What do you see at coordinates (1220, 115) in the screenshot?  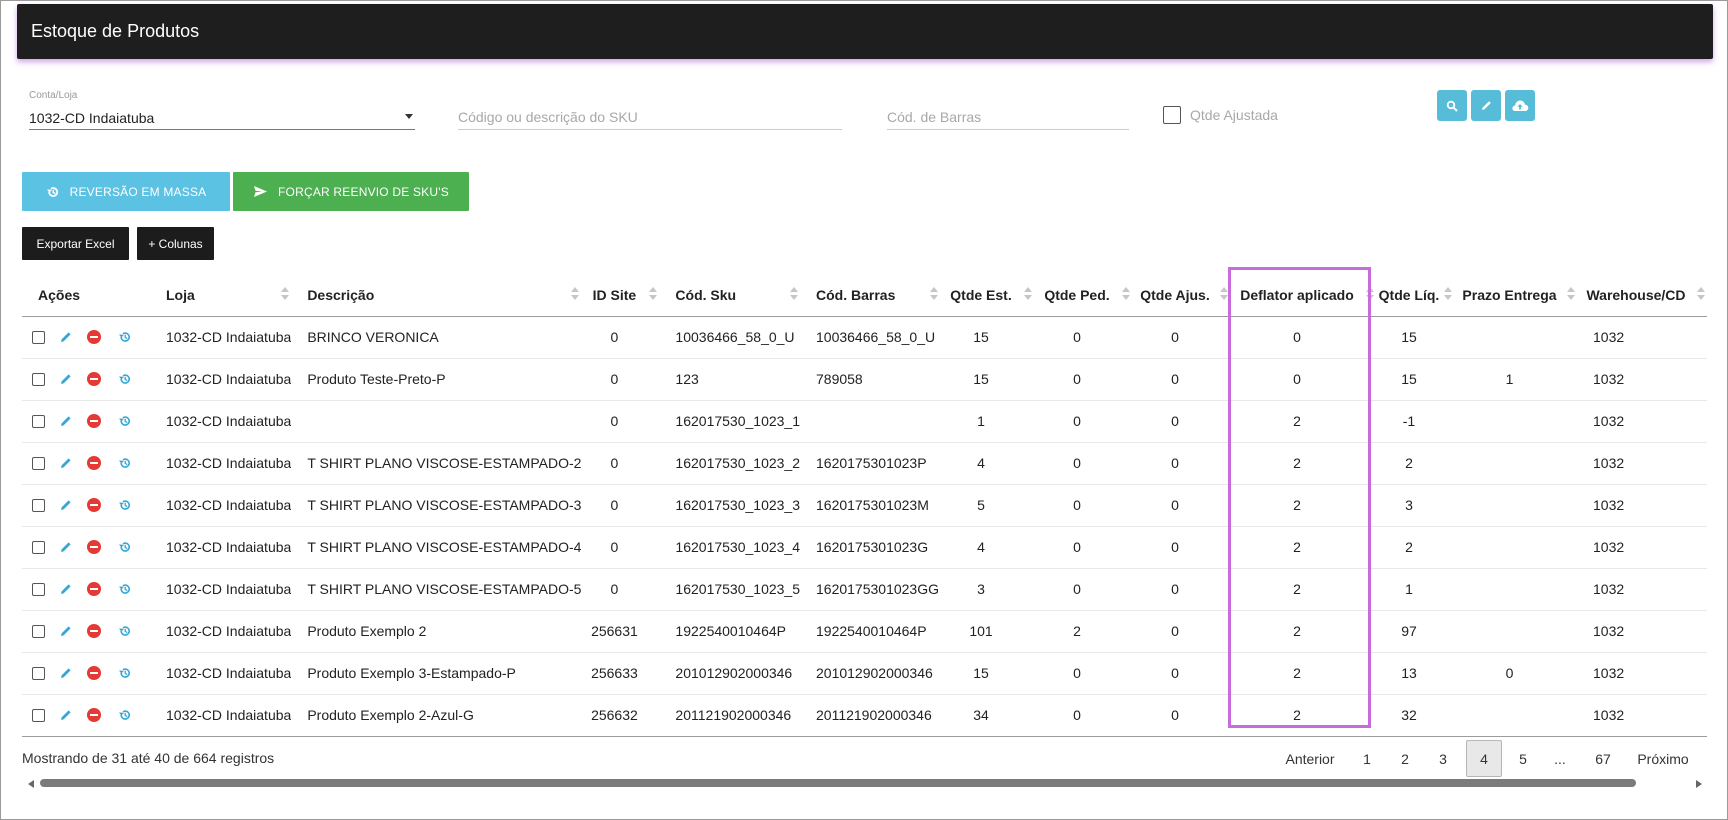 I see `adjusted-qty-toggle: Qtde Ajustada` at bounding box center [1220, 115].